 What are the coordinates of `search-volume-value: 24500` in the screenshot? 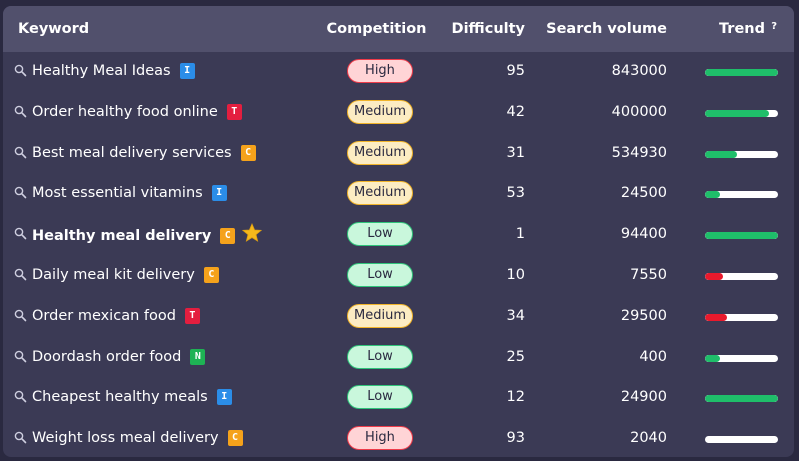 It's located at (643, 193).